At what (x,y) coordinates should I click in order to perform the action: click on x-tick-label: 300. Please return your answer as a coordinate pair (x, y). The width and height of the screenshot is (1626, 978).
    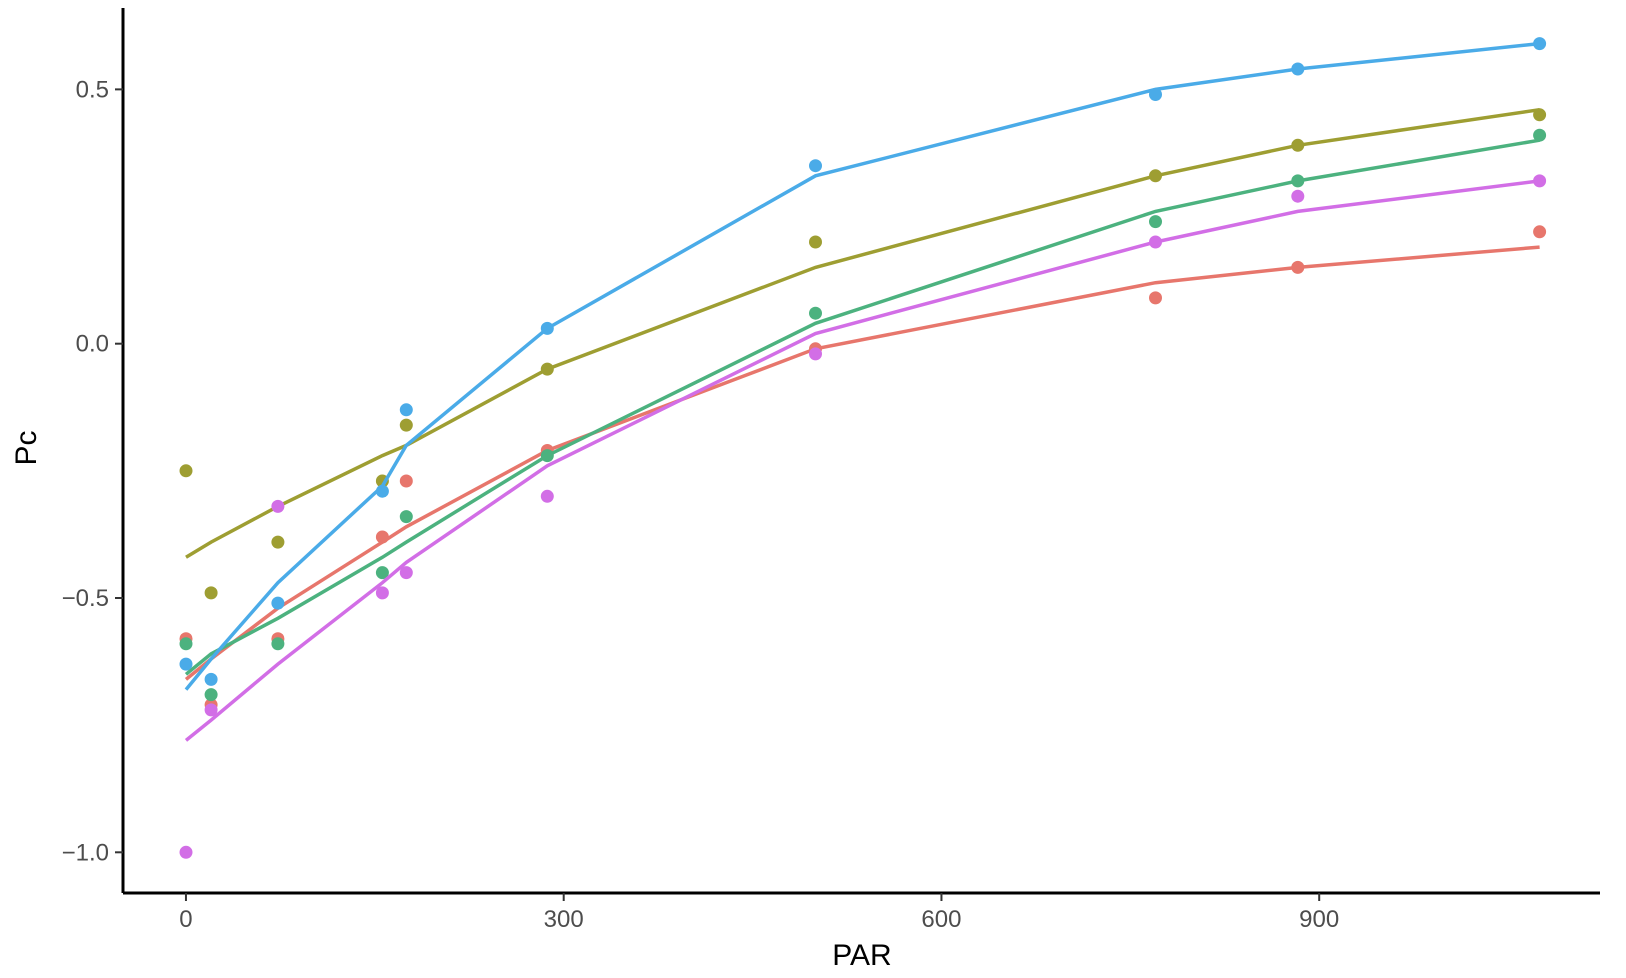
    Looking at the image, I should click on (564, 919).